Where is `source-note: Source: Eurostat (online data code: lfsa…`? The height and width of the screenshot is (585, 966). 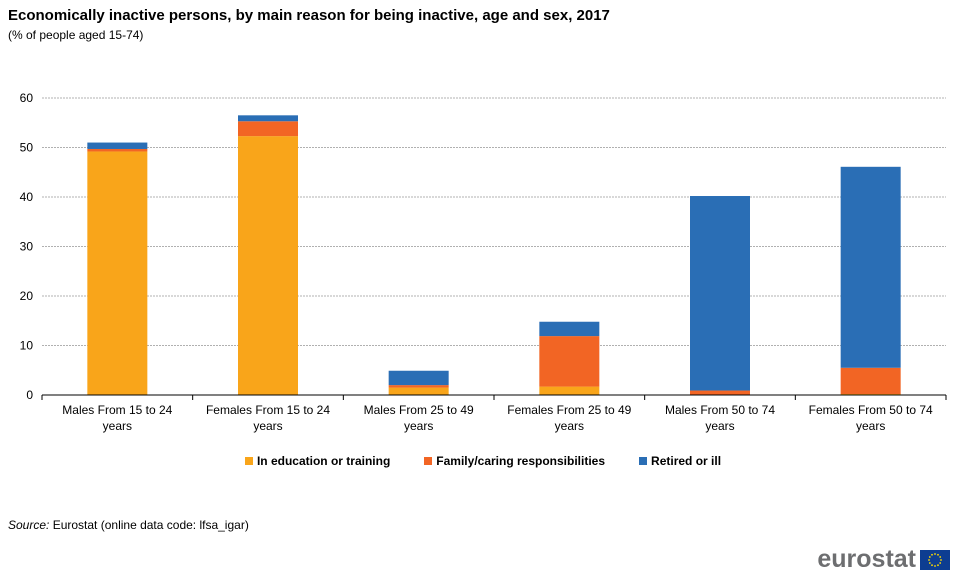 source-note: Source: Eurostat (online data code: lfsa… is located at coordinates (128, 525).